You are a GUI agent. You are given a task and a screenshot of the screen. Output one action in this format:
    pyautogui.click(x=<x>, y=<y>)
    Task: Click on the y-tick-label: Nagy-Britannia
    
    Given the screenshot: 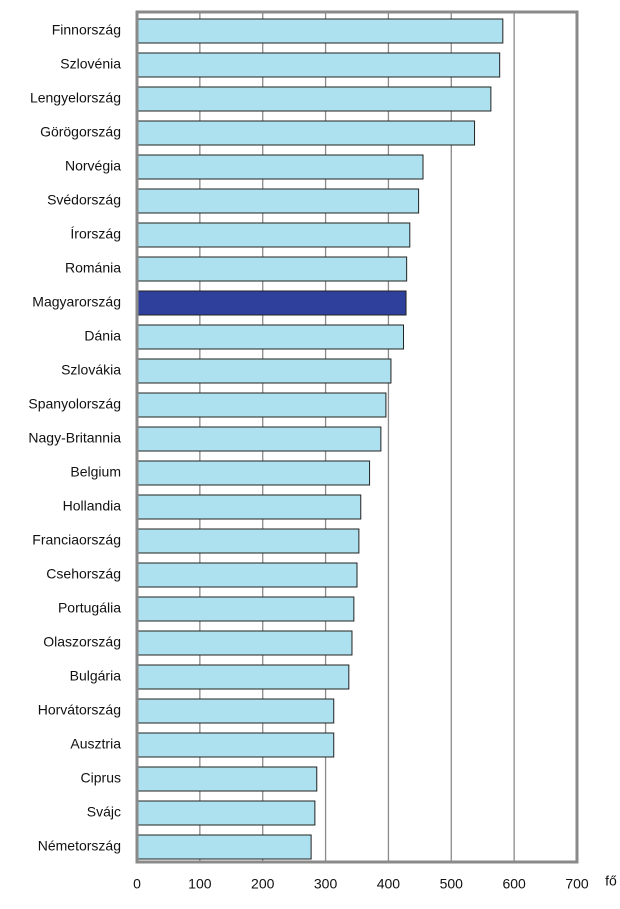 What is the action you would take?
    pyautogui.click(x=74, y=438)
    